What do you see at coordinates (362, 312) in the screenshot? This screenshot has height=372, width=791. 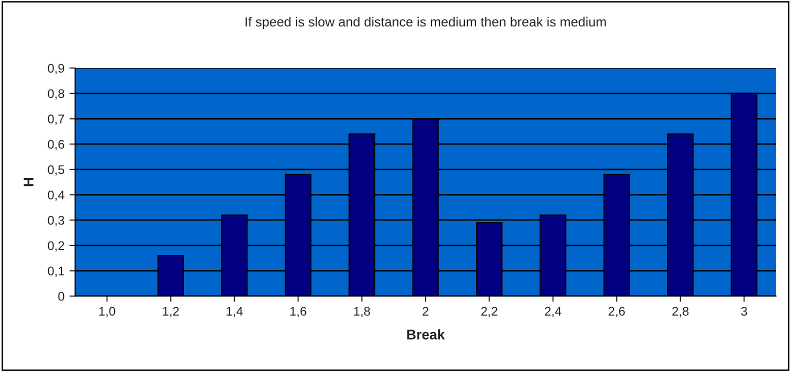 I see `x-tick-label: 1,8` at bounding box center [362, 312].